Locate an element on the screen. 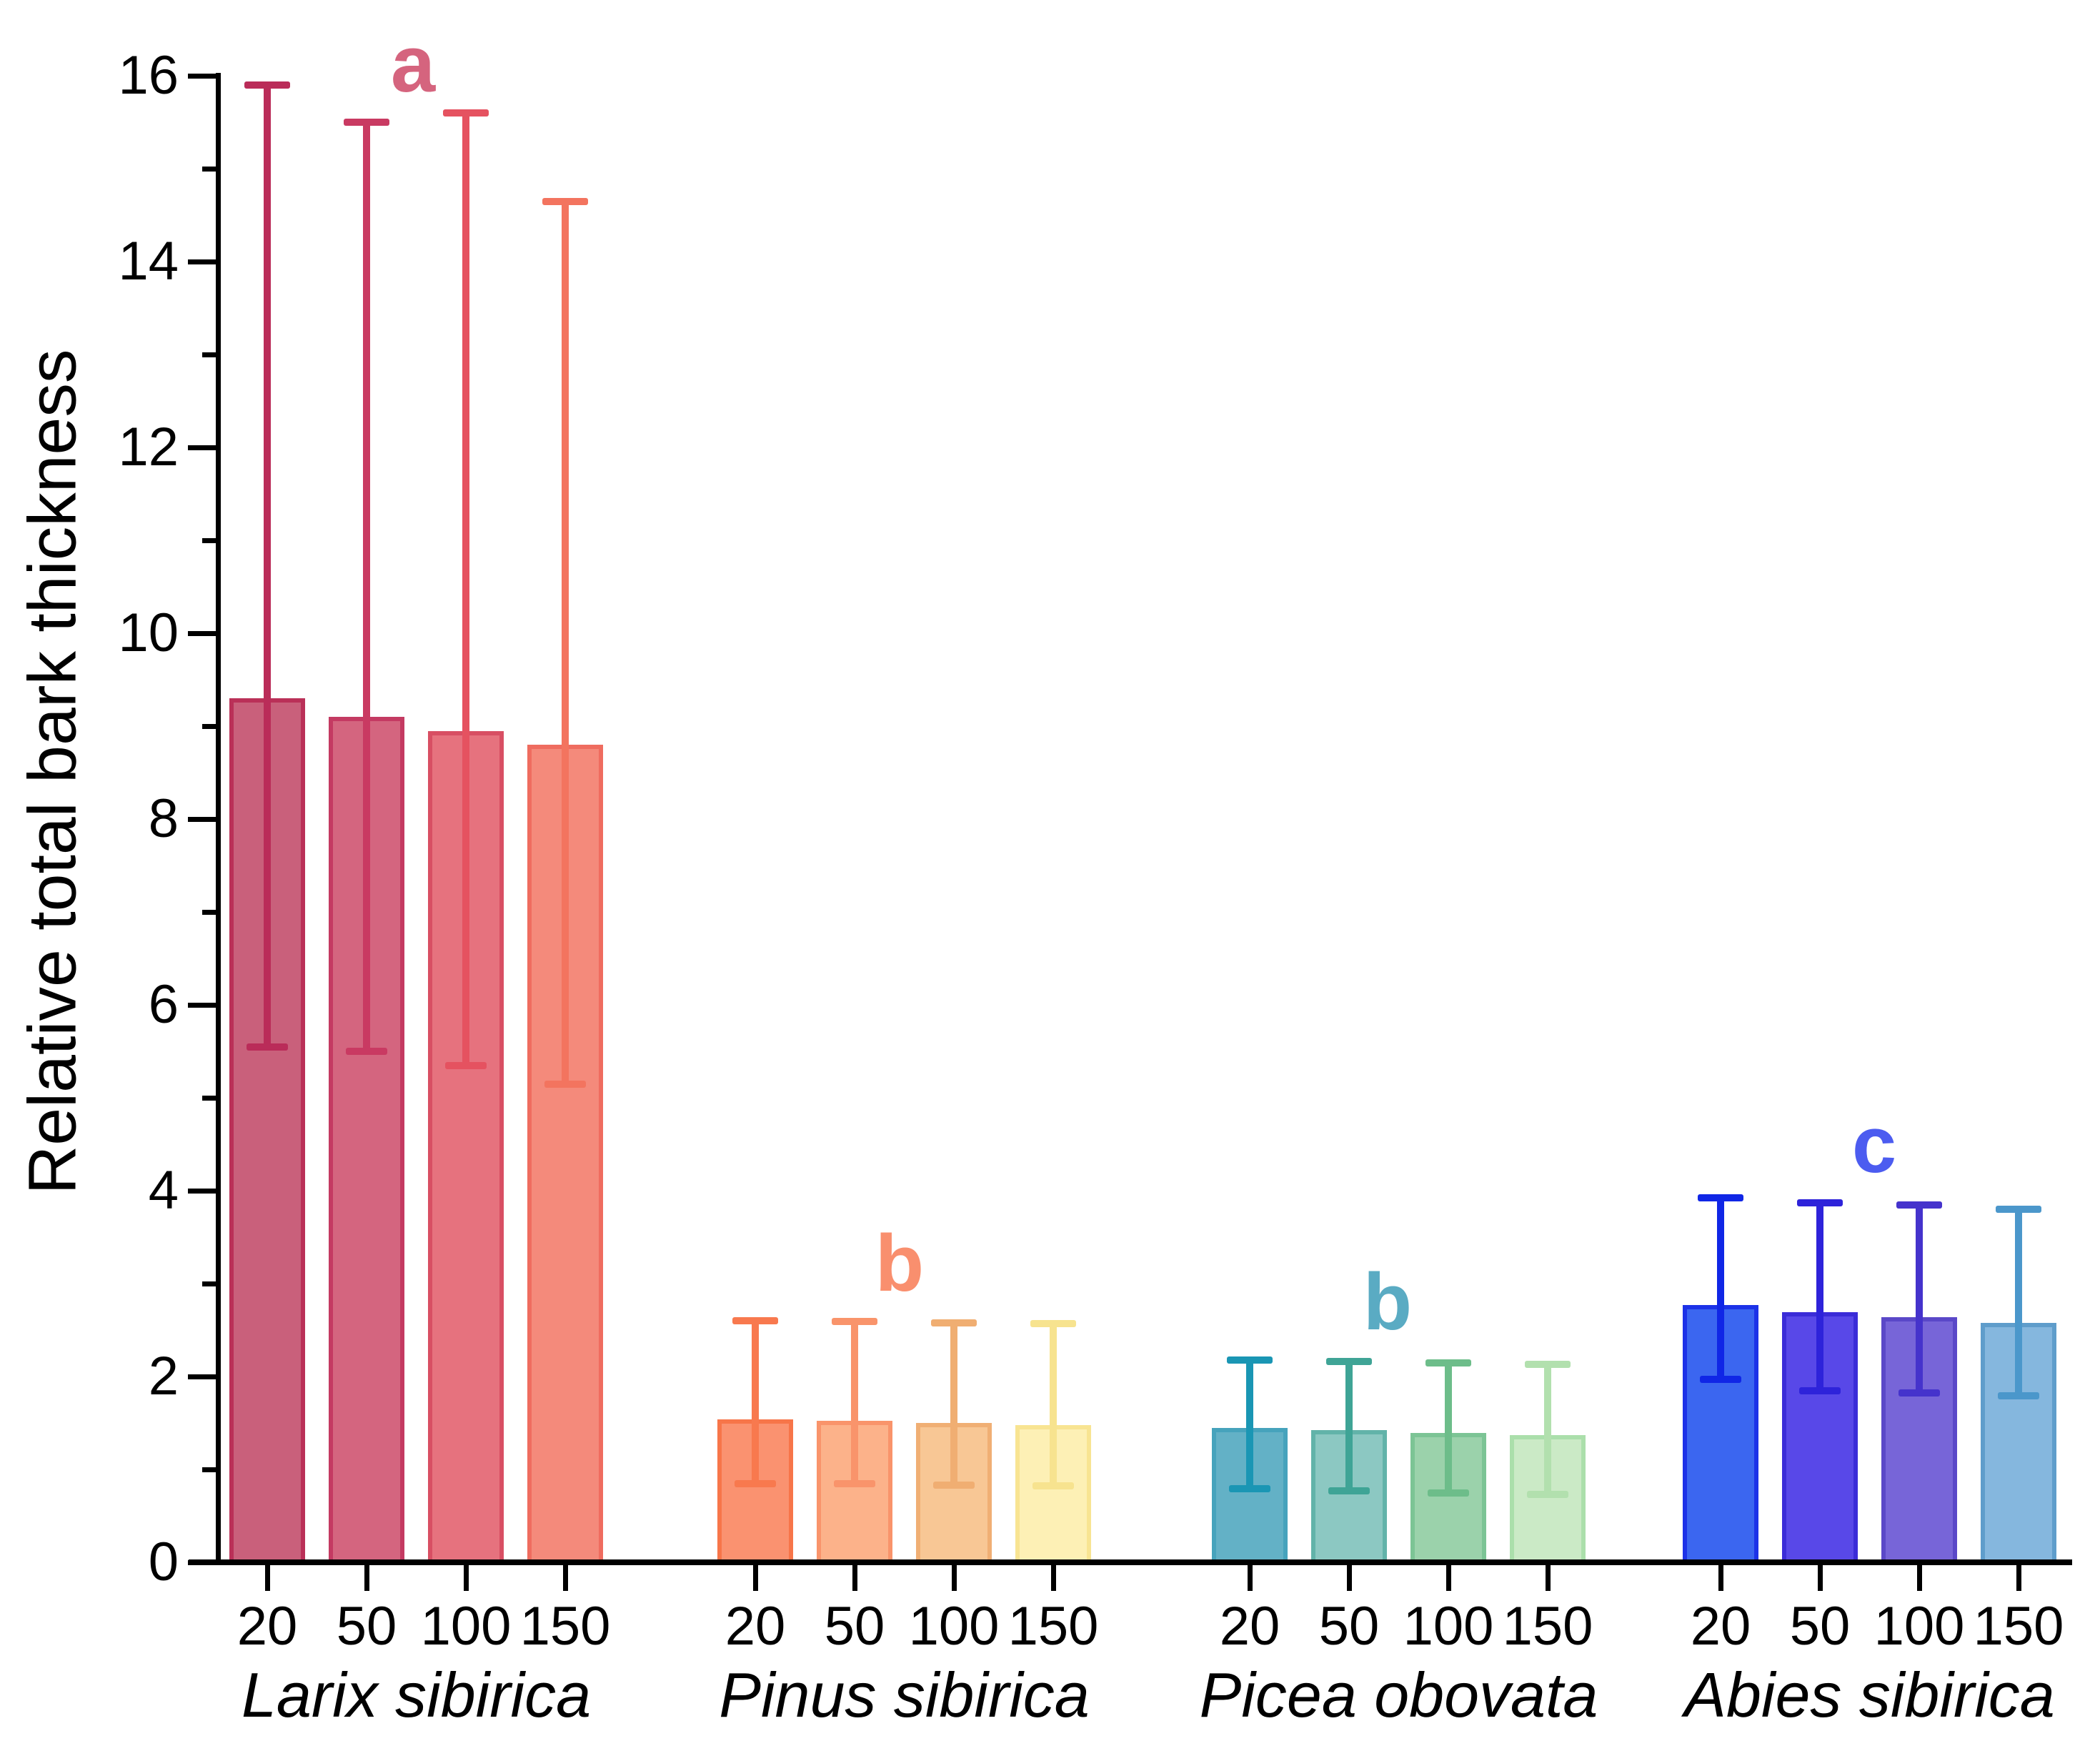  y-axis-line is located at coordinates (219, 819).